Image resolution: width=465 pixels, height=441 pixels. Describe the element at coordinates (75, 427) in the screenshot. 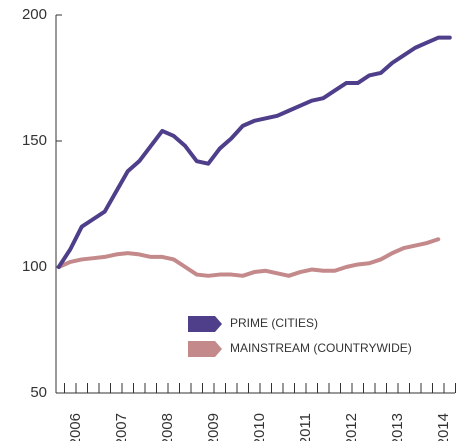

I see `x-tick-label: 2006` at that location.